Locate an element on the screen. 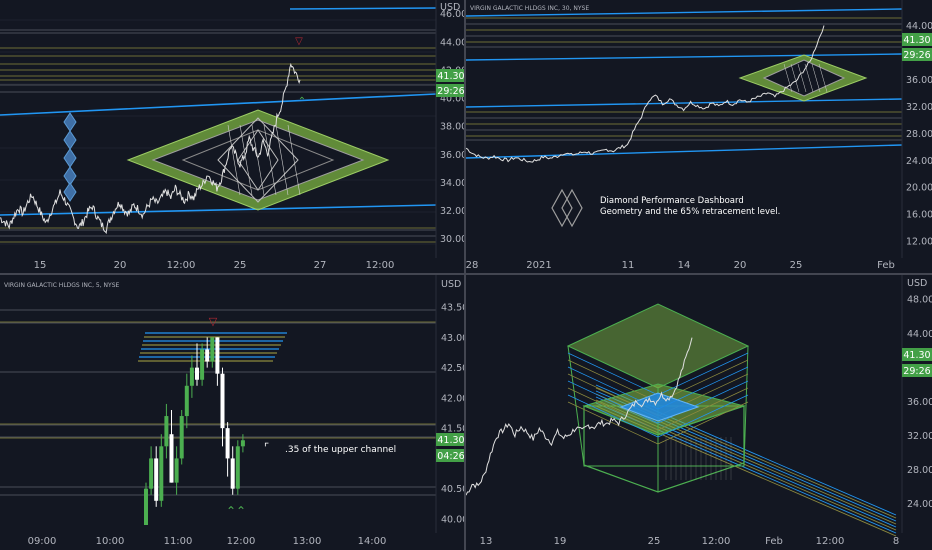 The width and height of the screenshot is (932, 550). p1-y-tick: 30.00 is located at coordinates (452, 239).